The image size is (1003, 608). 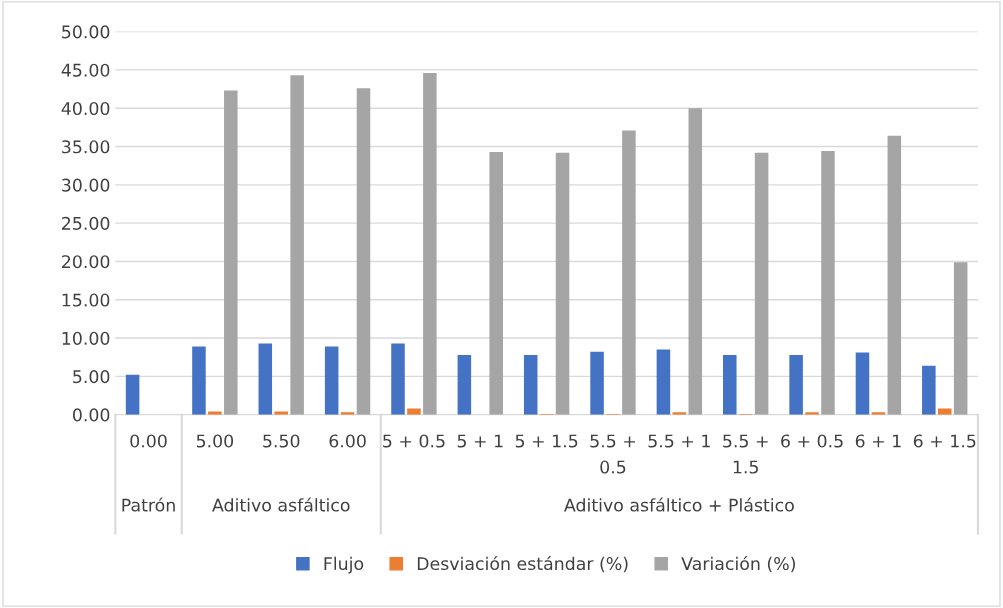 What do you see at coordinates (281, 504) in the screenshot?
I see `text: Aditivo asfáltico` at bounding box center [281, 504].